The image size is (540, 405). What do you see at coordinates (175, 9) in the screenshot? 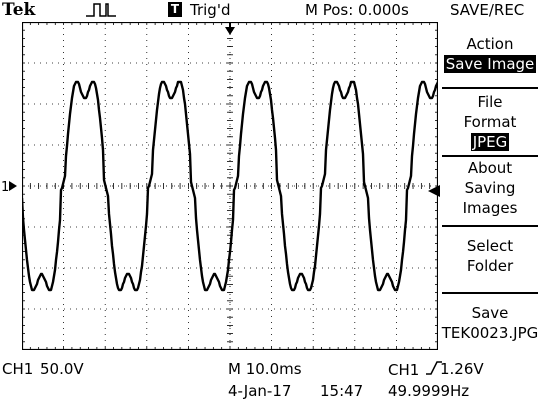
I see `trigger-badge: T` at bounding box center [175, 9].